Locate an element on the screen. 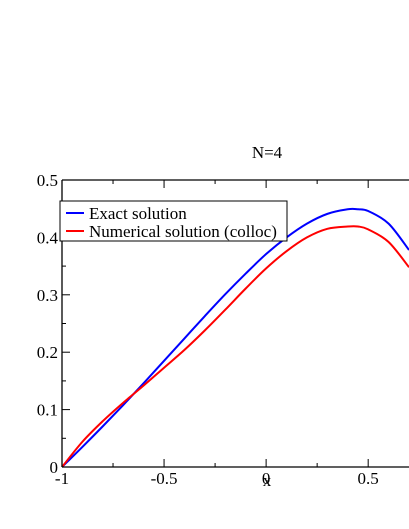  y-tick-label: 0.3 is located at coordinates (47, 295).